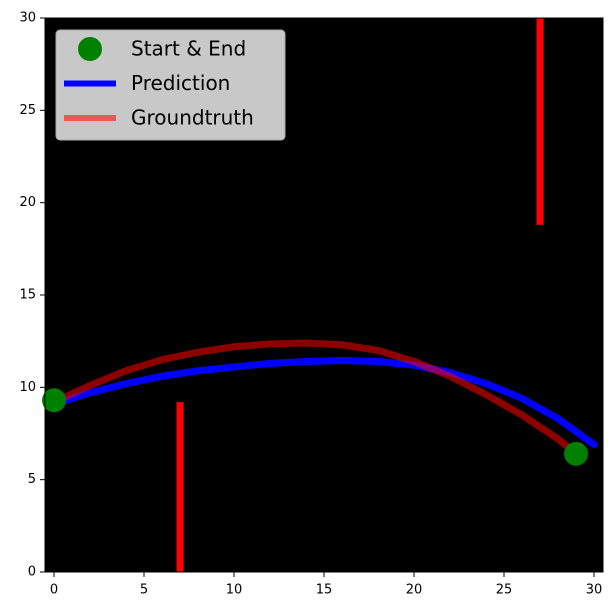 The image size is (616, 615). I want to click on x-tick-label: 5, so click(144, 590).